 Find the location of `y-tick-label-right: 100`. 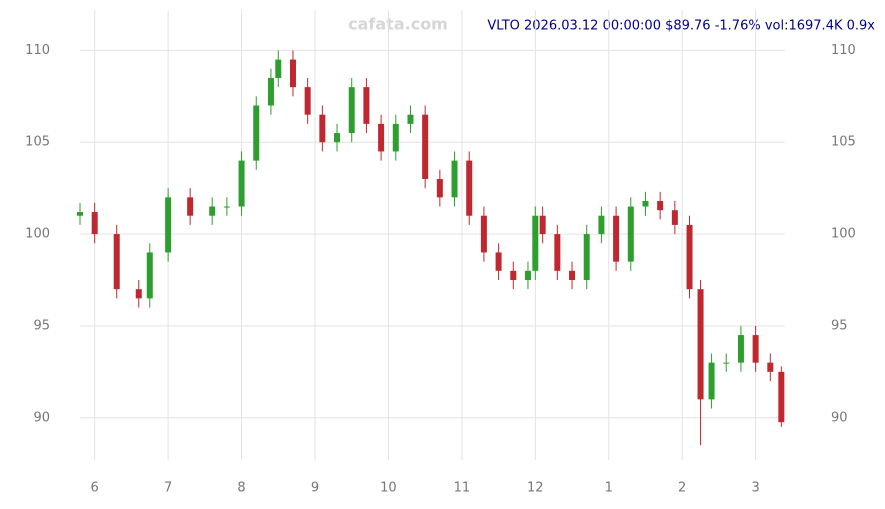

y-tick-label-right: 100 is located at coordinates (843, 234).